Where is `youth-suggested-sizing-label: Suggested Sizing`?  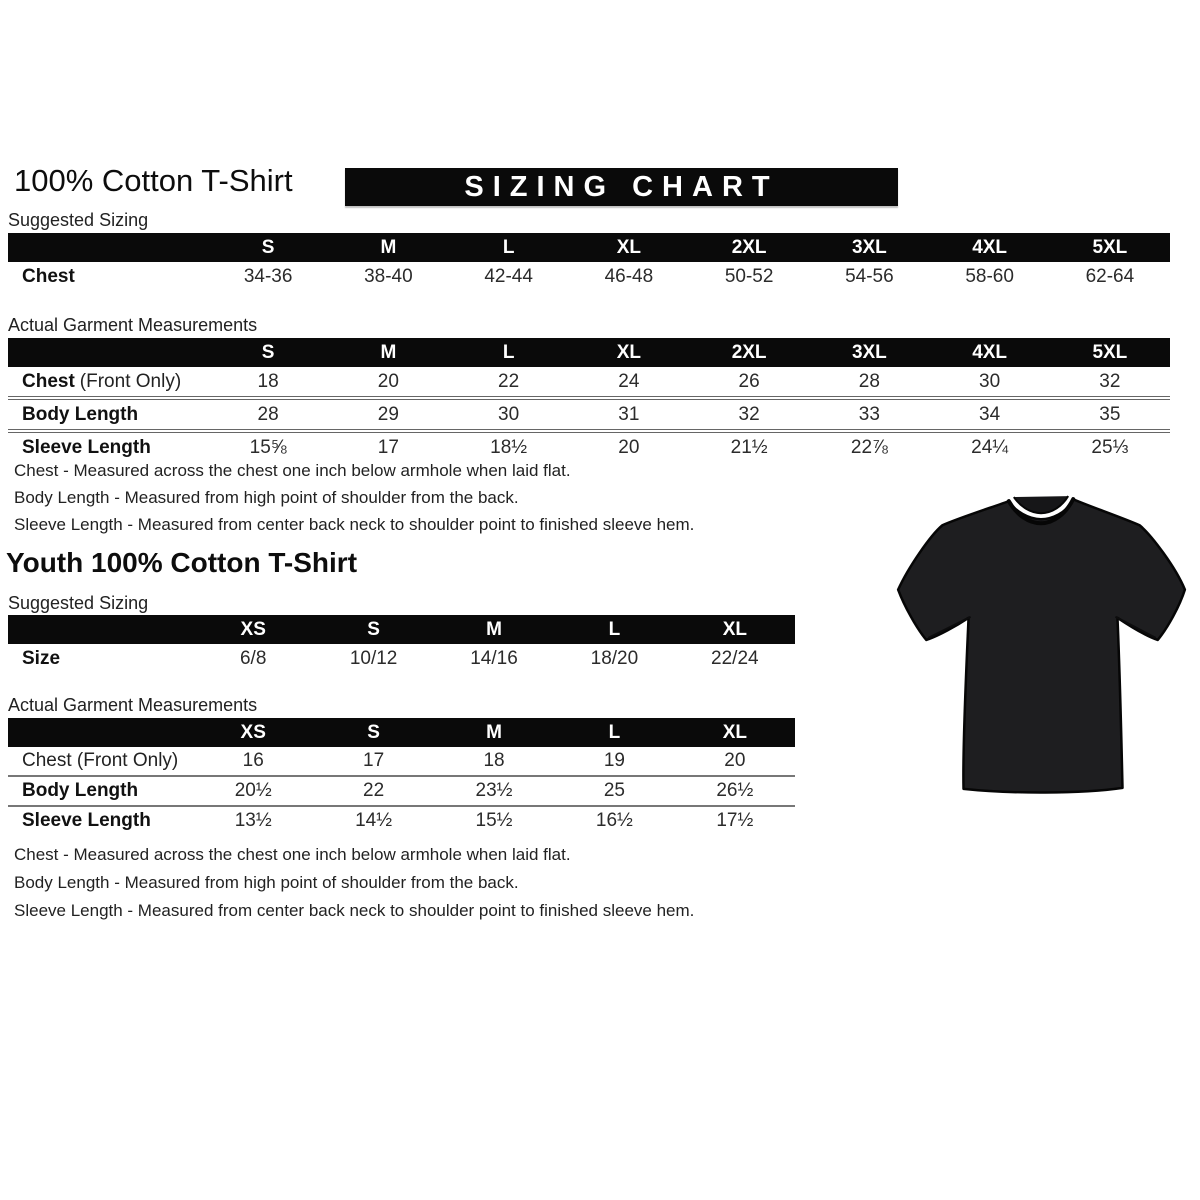
youth-suggested-sizing-label: Suggested Sizing is located at coordinates (78, 603).